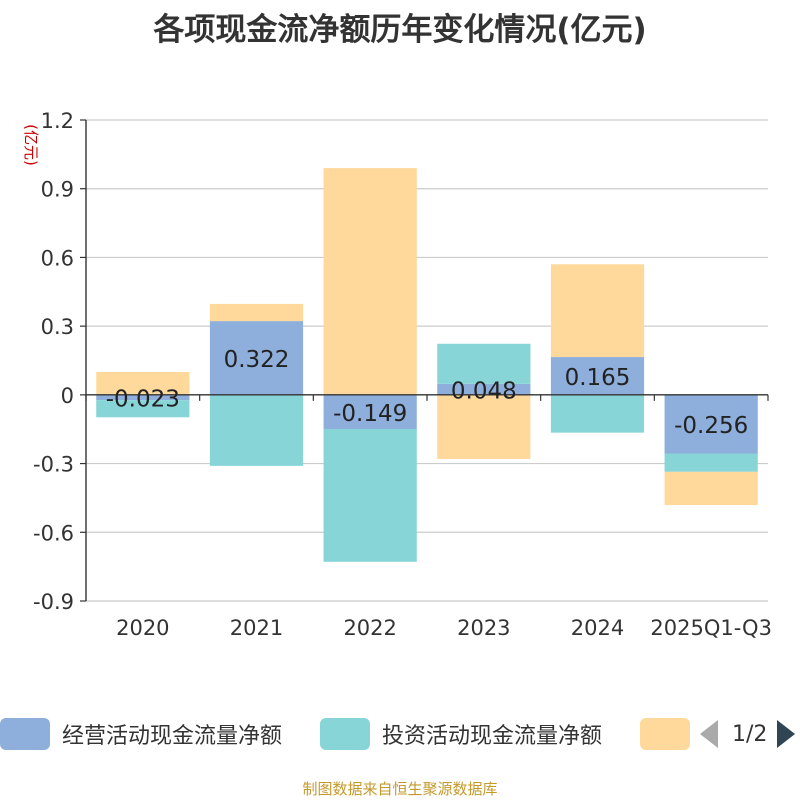  I want to click on y-tick-label: -0.3, so click(53, 465).